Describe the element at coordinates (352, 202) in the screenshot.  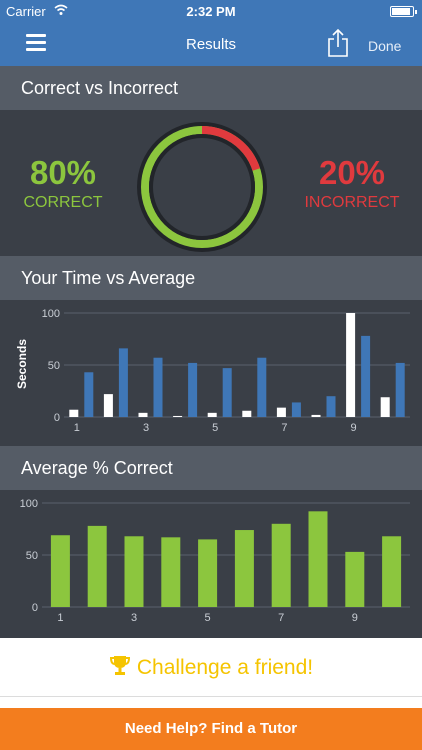
I see `incorrect-label: INCORRECT` at that location.